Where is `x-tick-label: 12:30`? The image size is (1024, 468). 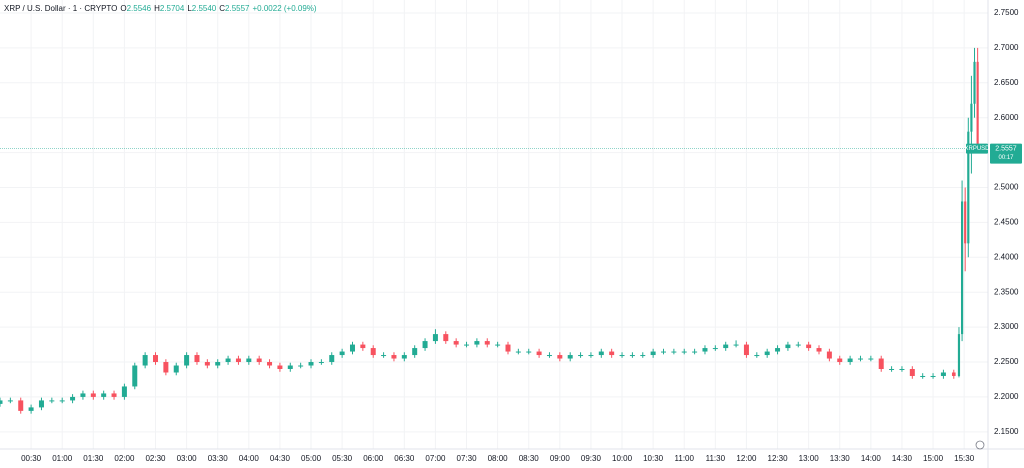 x-tick-label: 12:30 is located at coordinates (778, 458).